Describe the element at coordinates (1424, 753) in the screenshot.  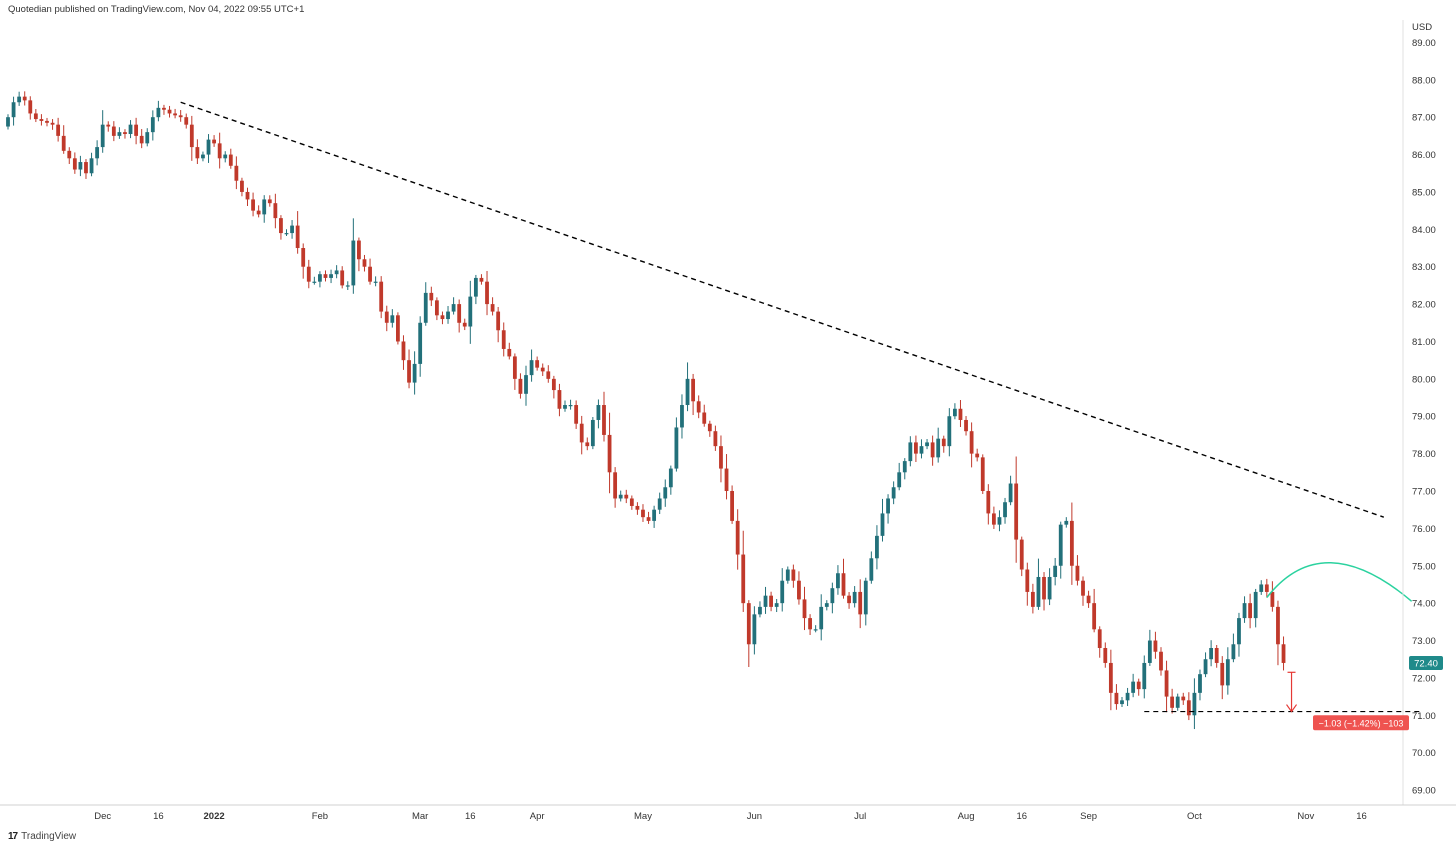
I see `price-tick-label: 70.00` at that location.